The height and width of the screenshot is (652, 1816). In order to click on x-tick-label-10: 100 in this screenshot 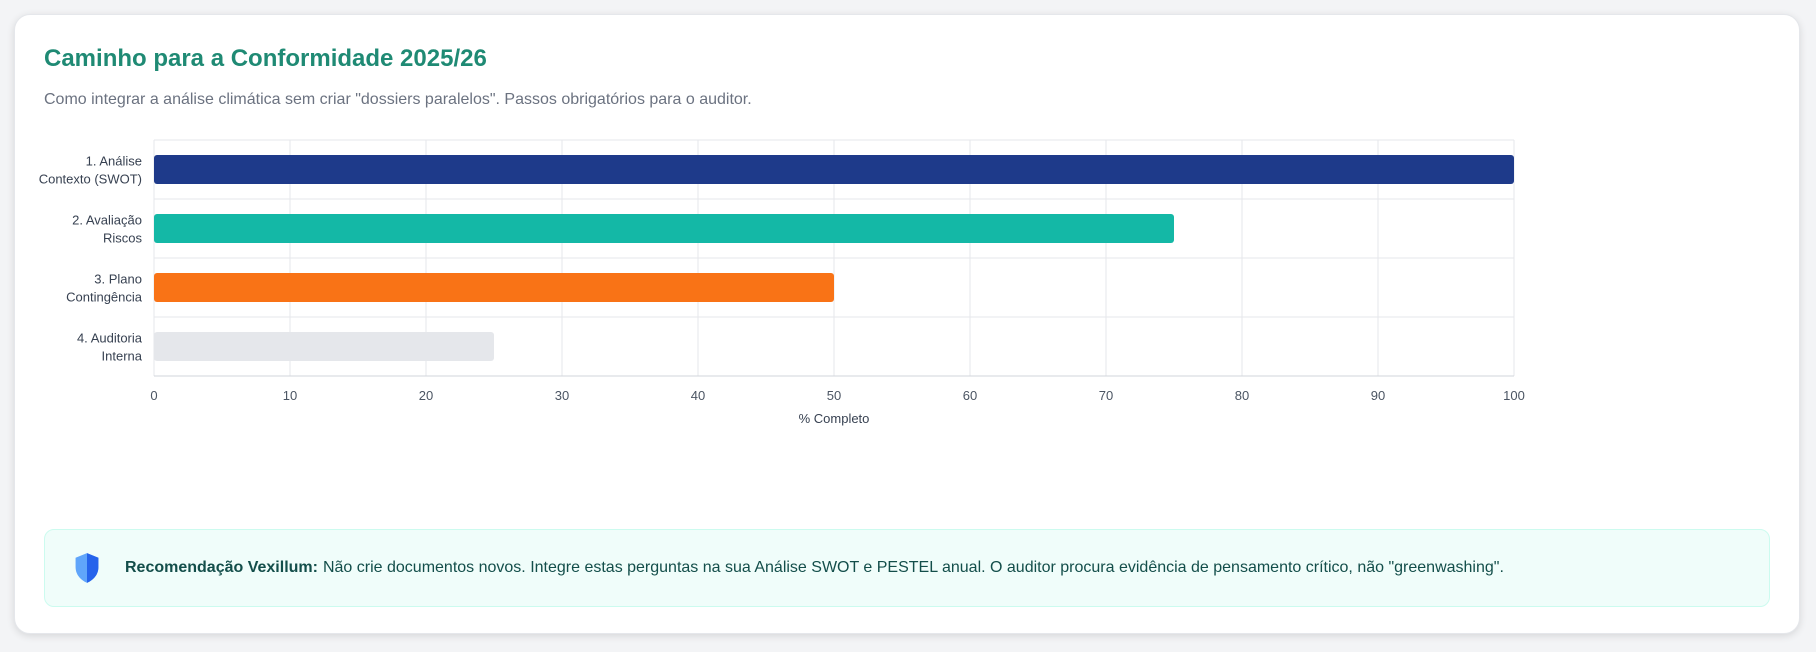, I will do `click(1514, 395)`.